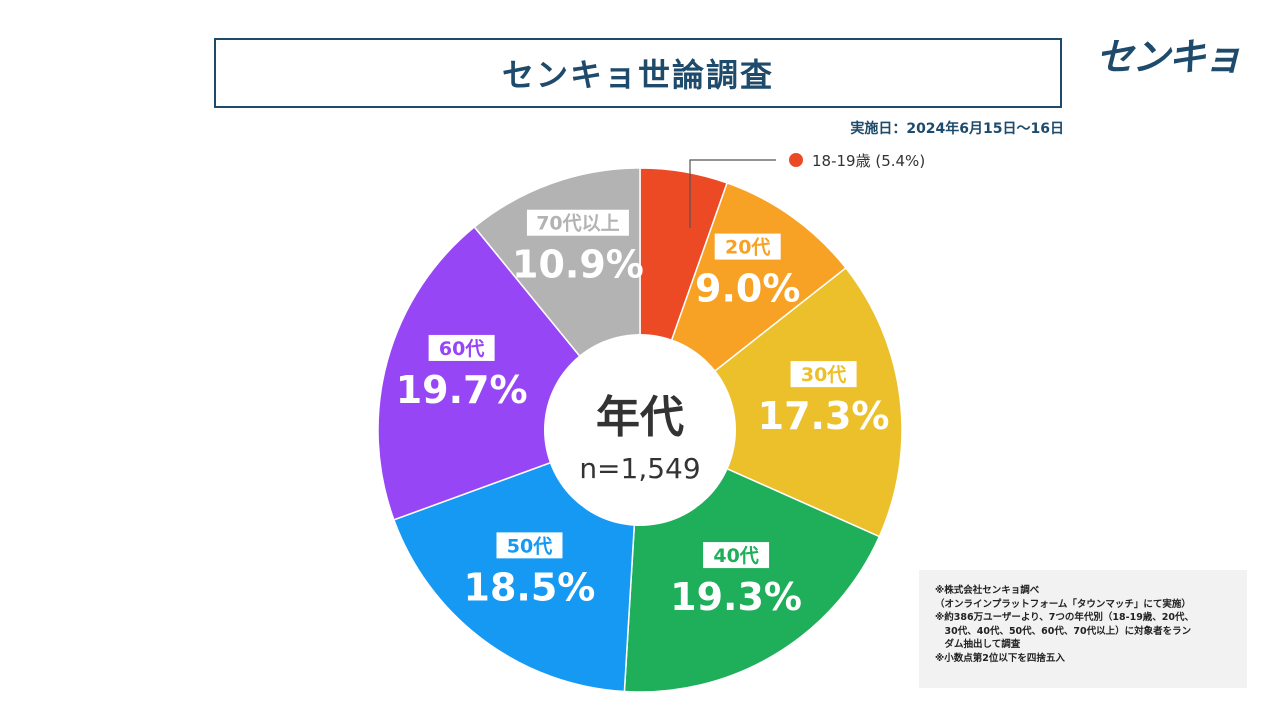 The width and height of the screenshot is (1280, 720). Describe the element at coordinates (868, 161) in the screenshot. I see `callout-label: 18-19歳 (5.4%)` at that location.